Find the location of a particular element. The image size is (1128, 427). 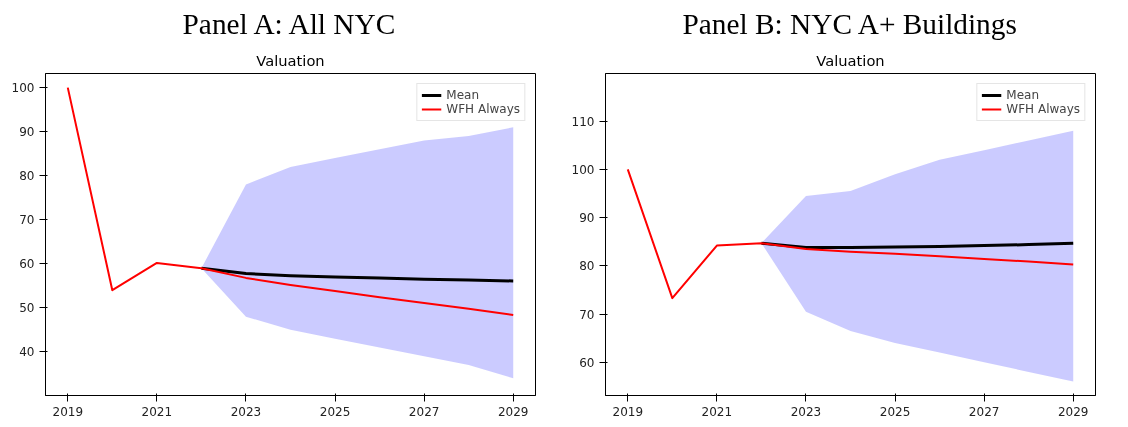

chart-title: Panel A: All NYC is located at coordinates (289, 23).